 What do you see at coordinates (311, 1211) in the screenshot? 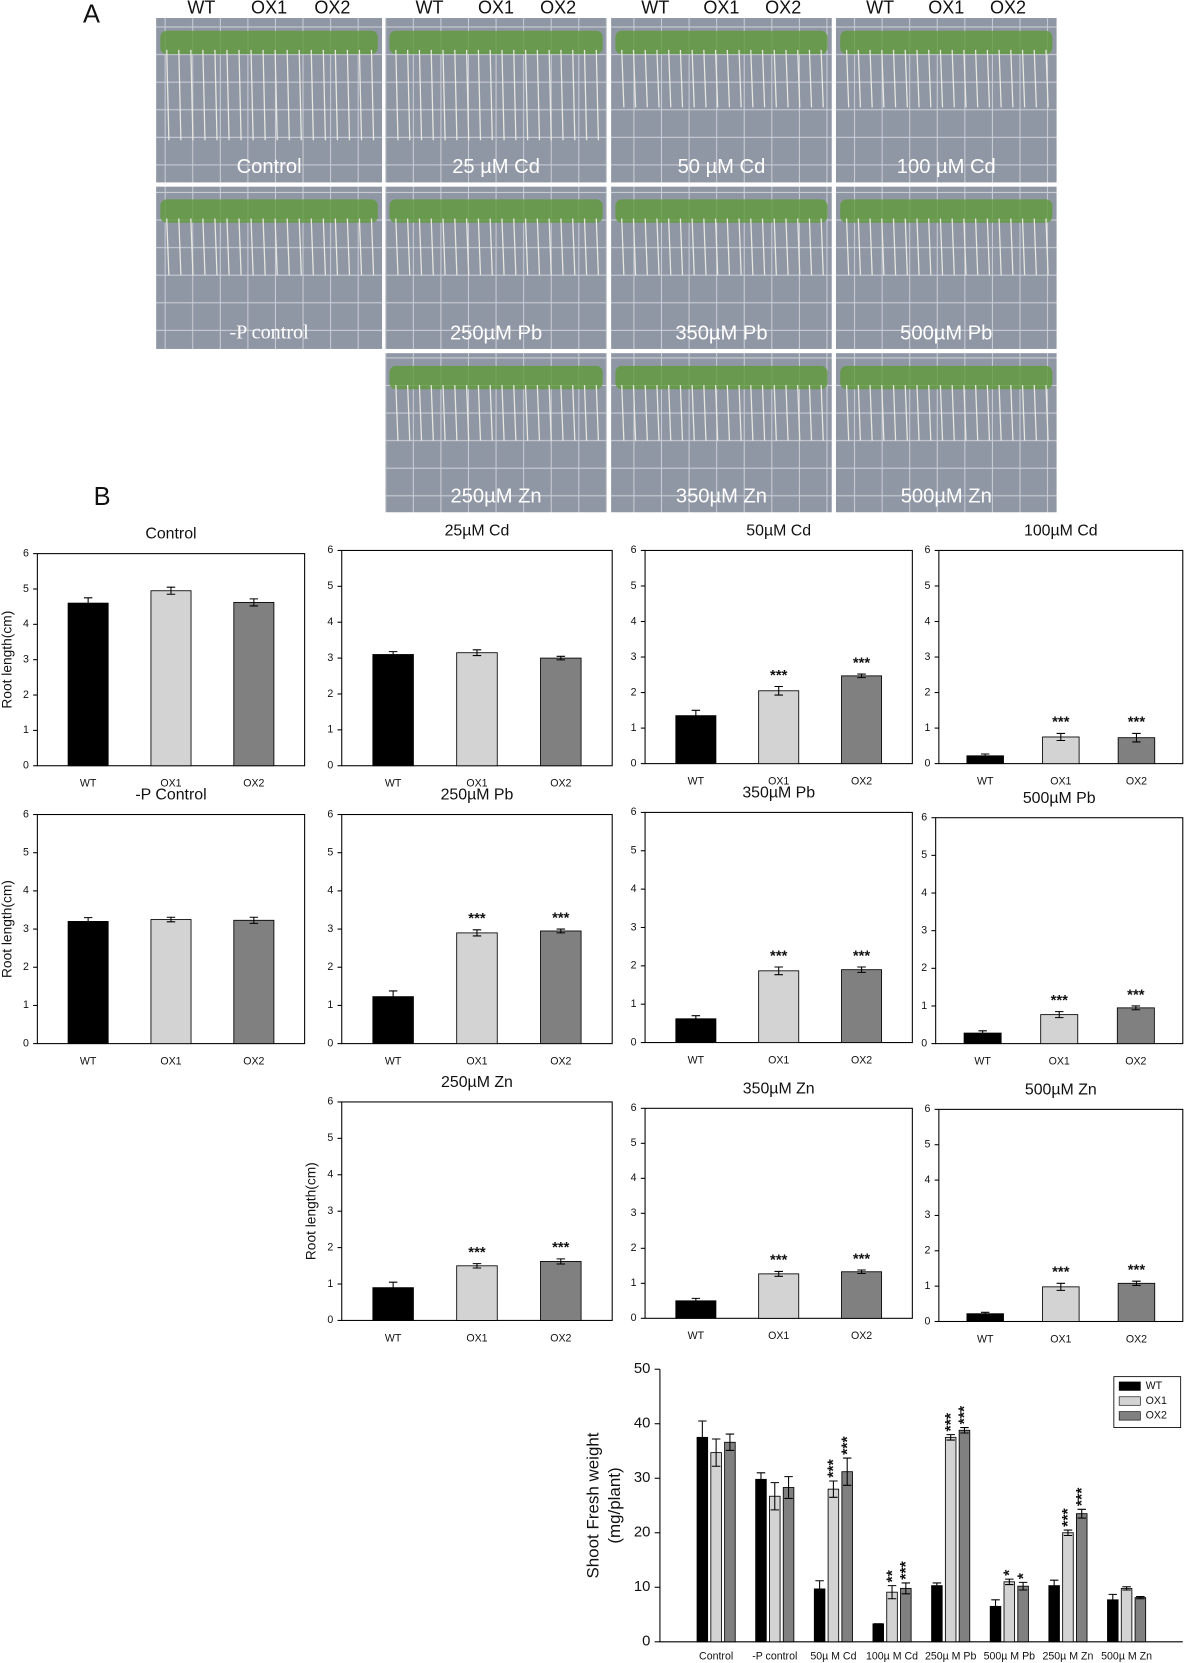
I see `y-axis-label: Root length(cm)` at bounding box center [311, 1211].